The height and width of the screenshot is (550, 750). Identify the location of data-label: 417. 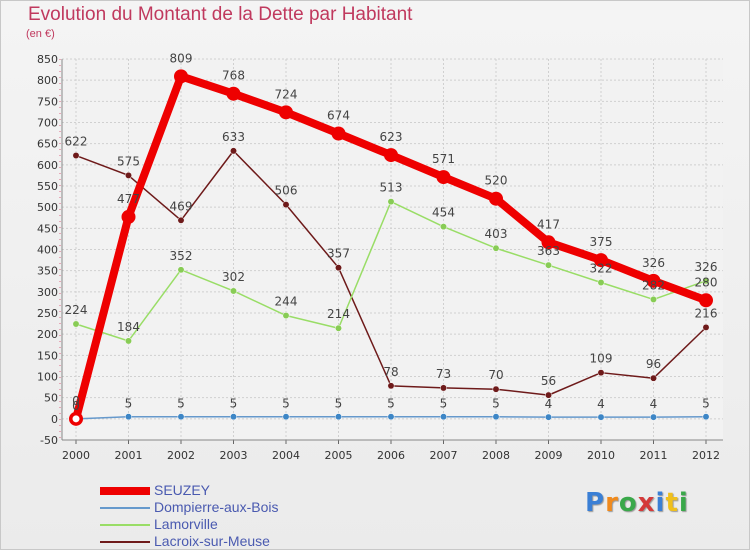
(548, 224).